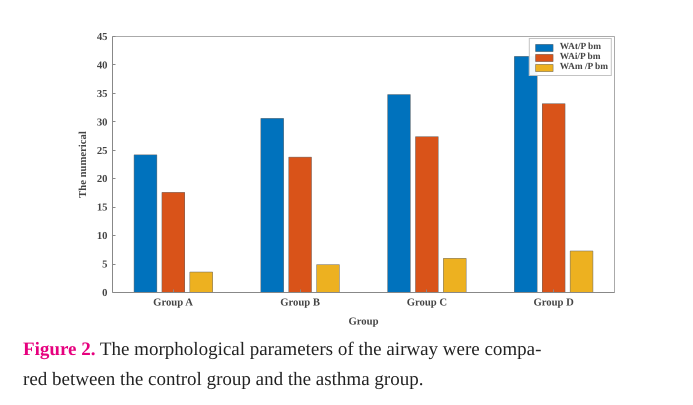 This screenshot has width=693, height=405. Describe the element at coordinates (102, 151) in the screenshot. I see `y-tick-label: 25` at that location.